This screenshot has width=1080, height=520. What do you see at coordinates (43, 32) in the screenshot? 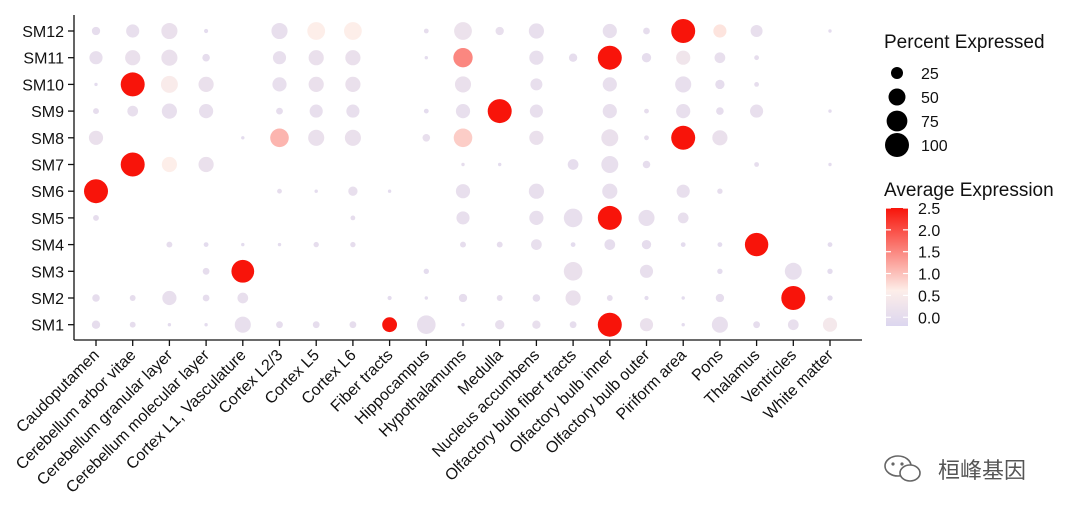
I see `y-tick-label: SM12` at bounding box center [43, 32].